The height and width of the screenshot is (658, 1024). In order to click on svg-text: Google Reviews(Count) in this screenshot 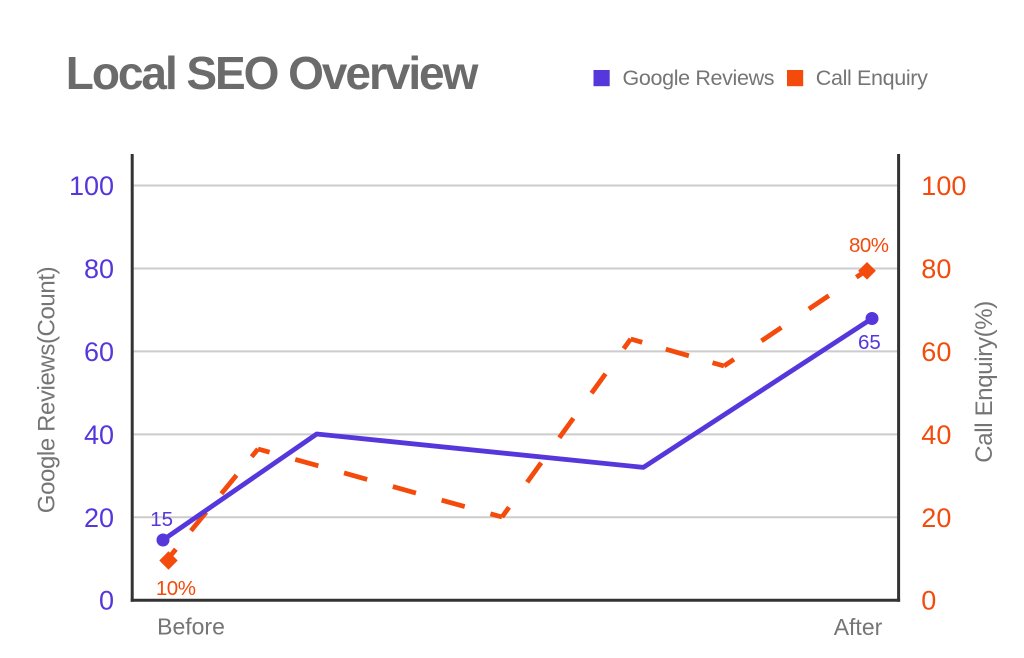, I will do `click(47, 390)`.